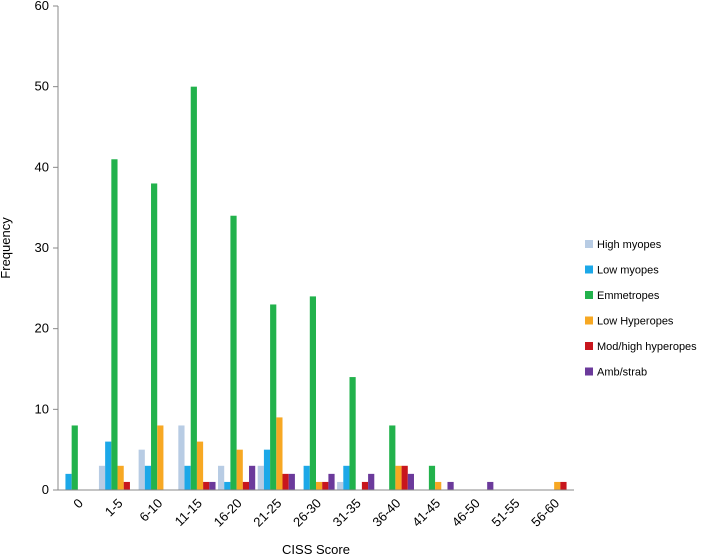 This screenshot has width=709, height=559. What do you see at coordinates (42, 86) in the screenshot?
I see `y-tick-label: 50` at bounding box center [42, 86].